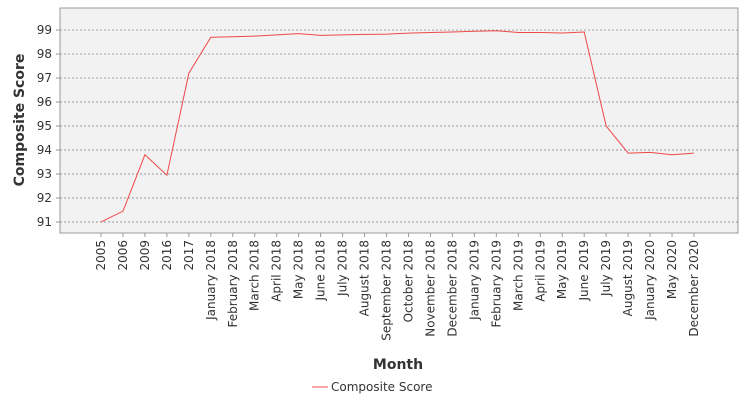 The width and height of the screenshot is (750, 404). I want to click on x-tick-label: July 2019, so click(606, 268).